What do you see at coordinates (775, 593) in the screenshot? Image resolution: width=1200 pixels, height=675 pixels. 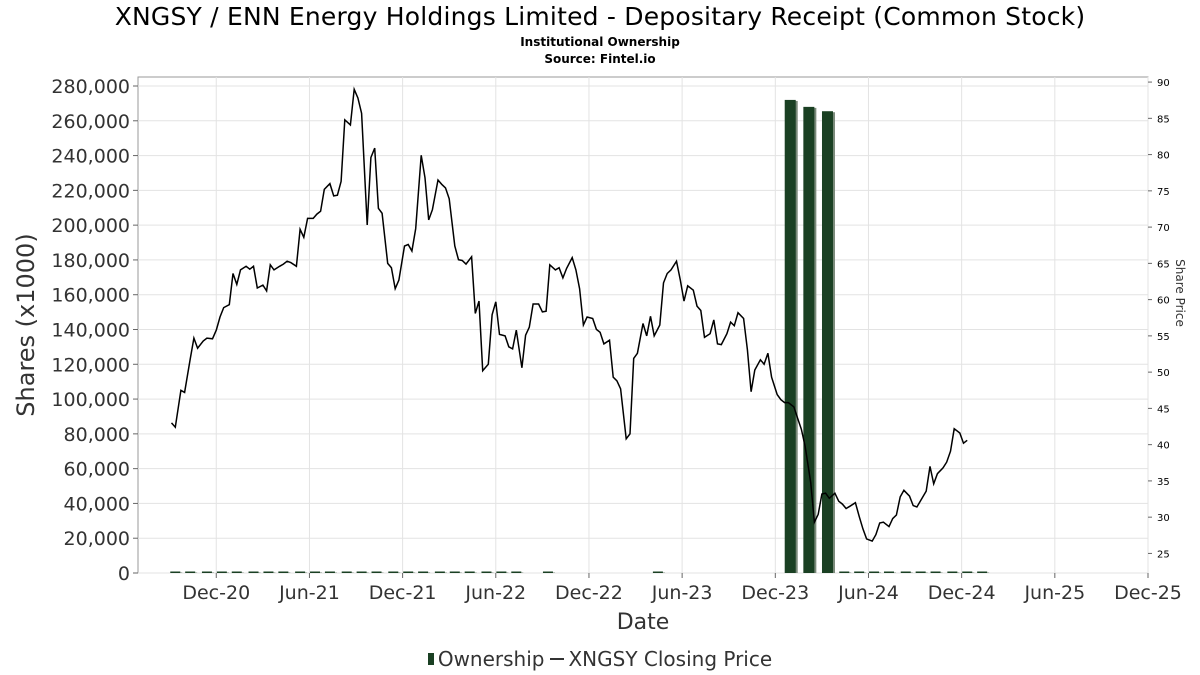 I see `x-tick-label: Dec-23` at bounding box center [775, 593].